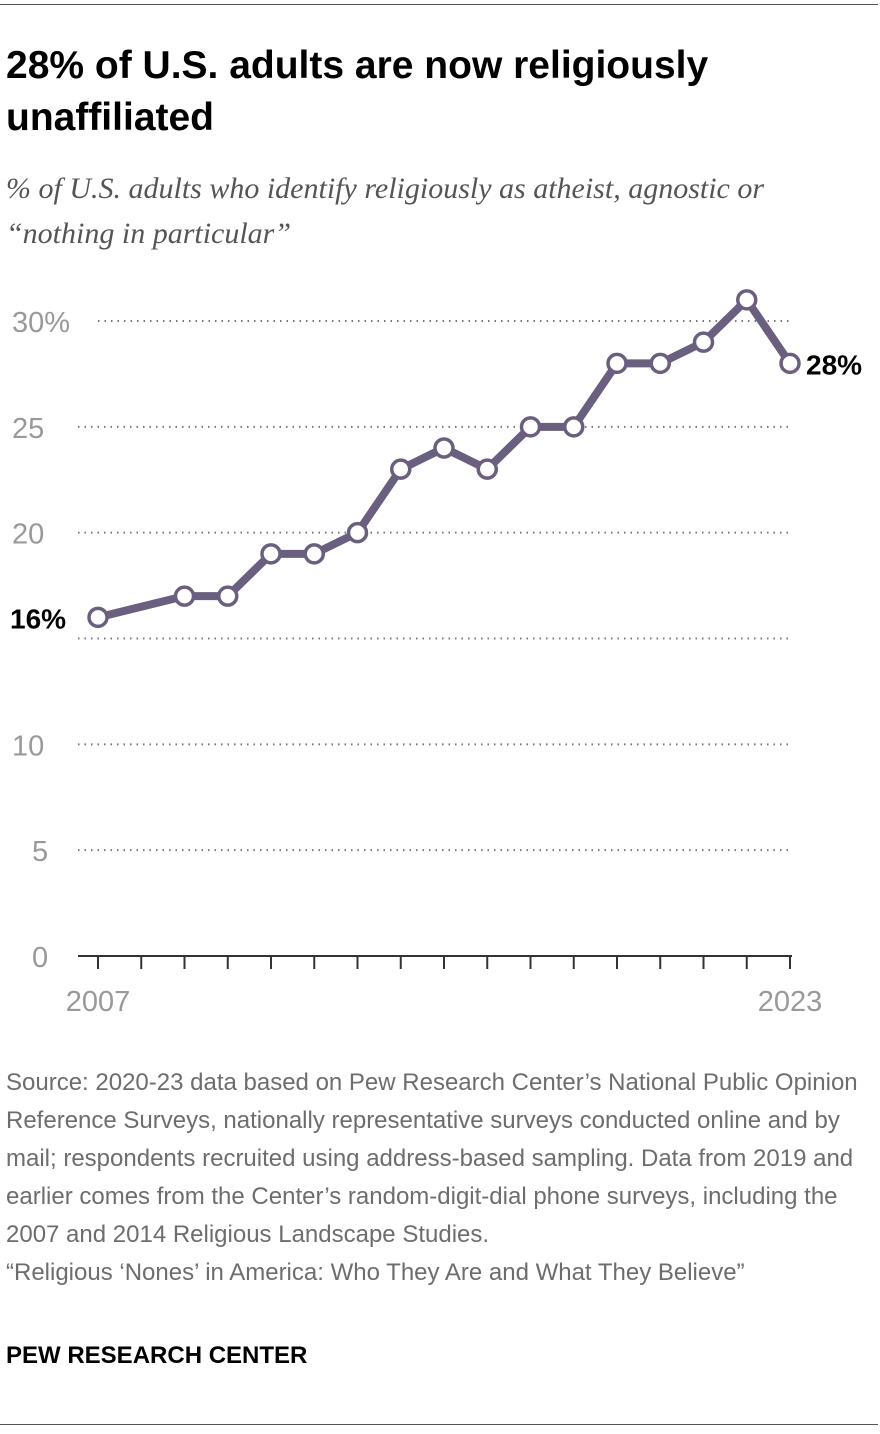  What do you see at coordinates (40, 958) in the screenshot?
I see `y-tick-label: 0` at bounding box center [40, 958].